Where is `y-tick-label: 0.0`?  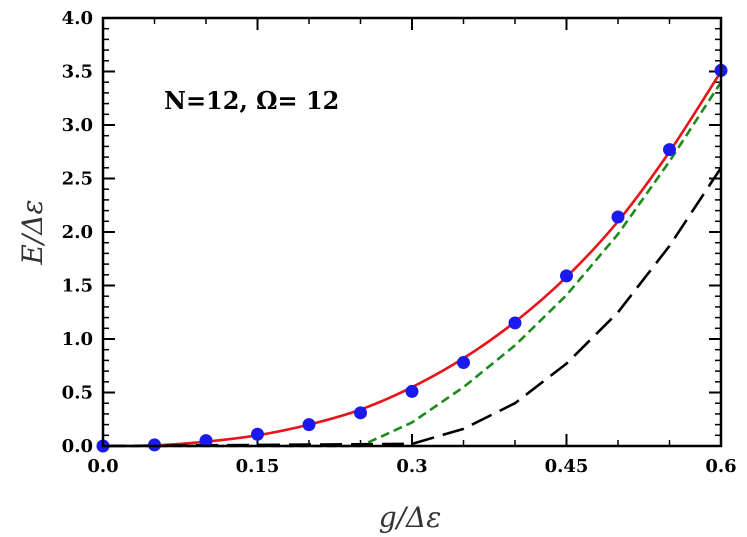
y-tick-label: 0.0 is located at coordinates (77, 446).